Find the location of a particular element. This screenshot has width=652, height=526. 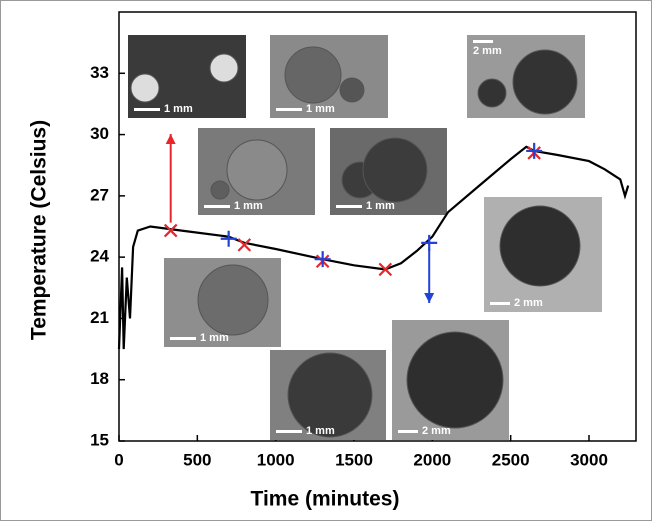

x-tick-label: 500 is located at coordinates (197, 459).